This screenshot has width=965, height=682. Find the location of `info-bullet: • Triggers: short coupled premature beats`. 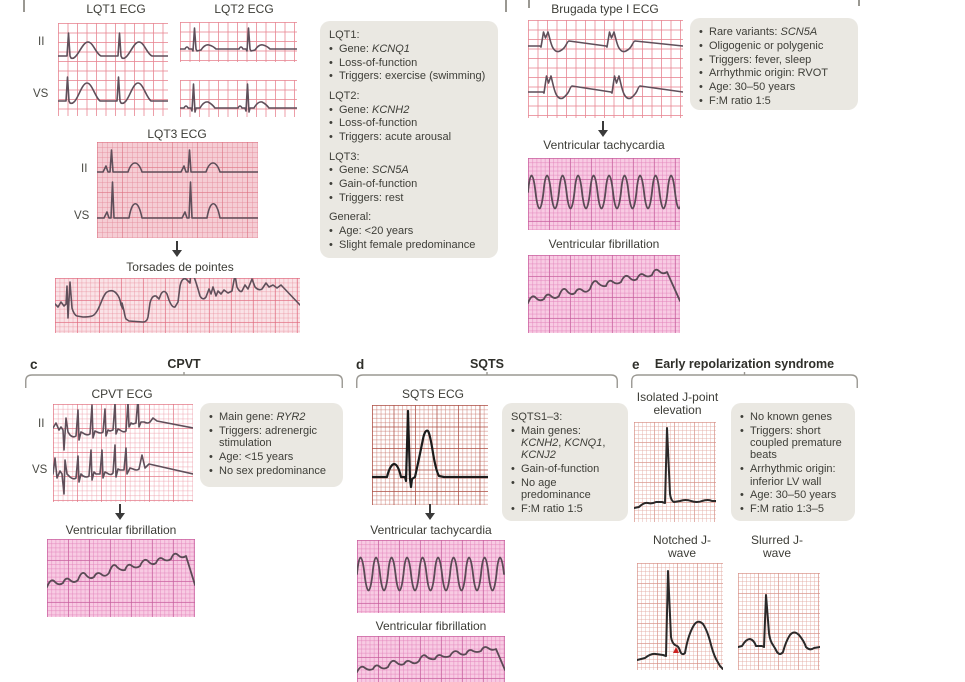

info-bullet: • Triggers: short coupled premature beats is located at coordinates (793, 443).